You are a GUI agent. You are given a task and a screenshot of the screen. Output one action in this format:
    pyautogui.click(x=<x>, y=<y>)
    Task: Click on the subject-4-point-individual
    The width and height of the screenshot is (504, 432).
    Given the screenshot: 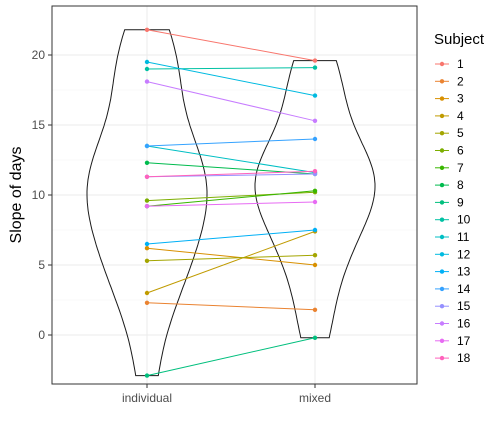 What is the action you would take?
    pyautogui.click(x=147, y=293)
    